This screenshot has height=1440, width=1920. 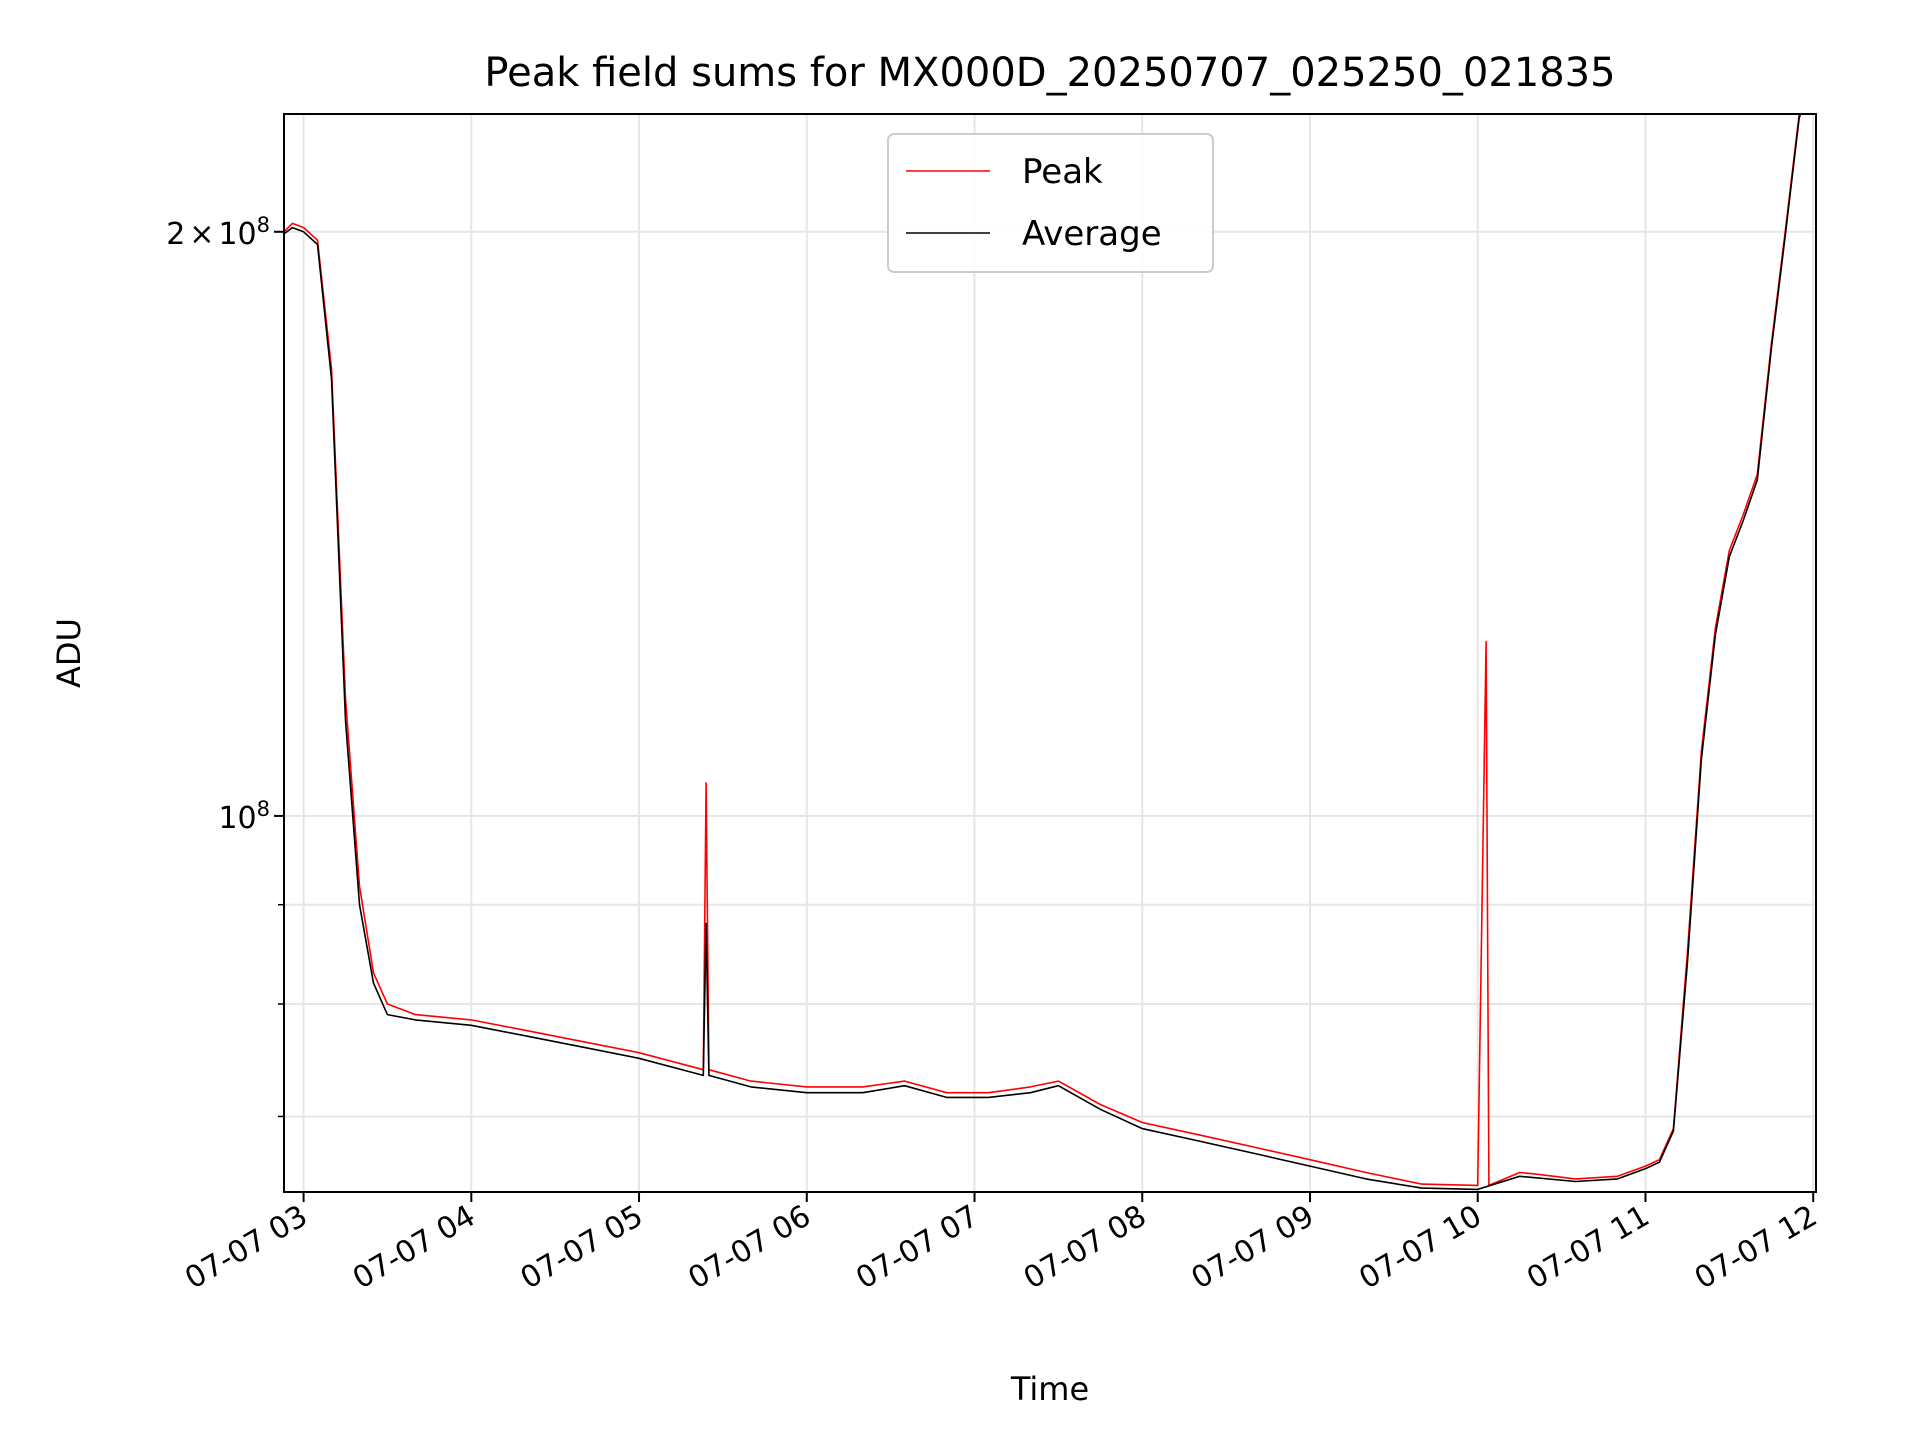 What do you see at coordinates (1062, 172) in the screenshot?
I see `legend-peak-label: Peak` at bounding box center [1062, 172].